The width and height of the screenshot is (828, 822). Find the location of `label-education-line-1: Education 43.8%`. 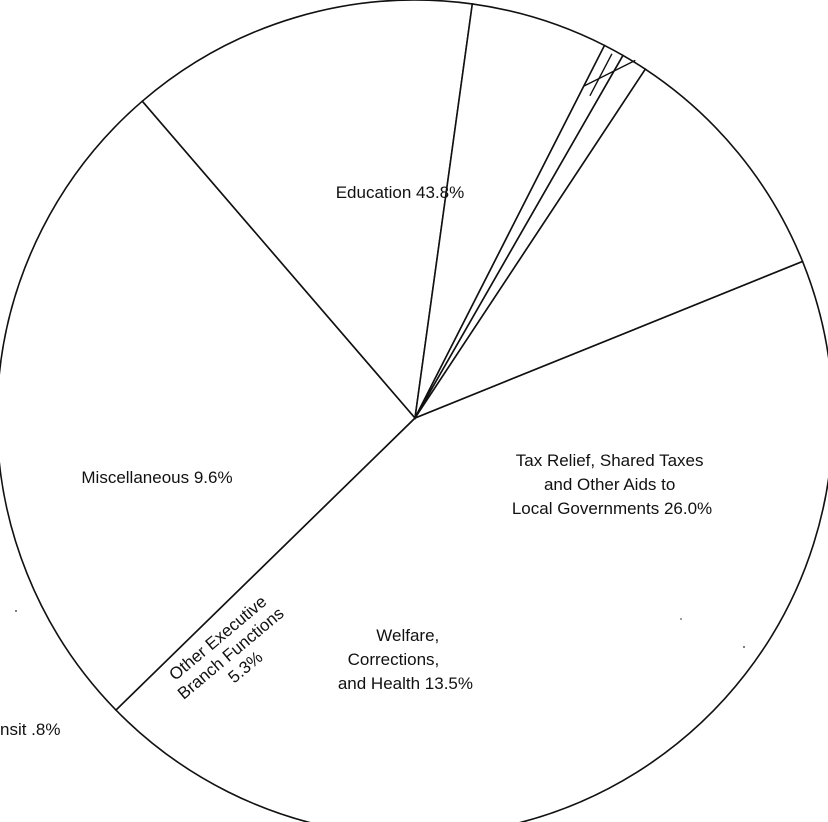

label-education-line-1: Education 43.8% is located at coordinates (400, 192).